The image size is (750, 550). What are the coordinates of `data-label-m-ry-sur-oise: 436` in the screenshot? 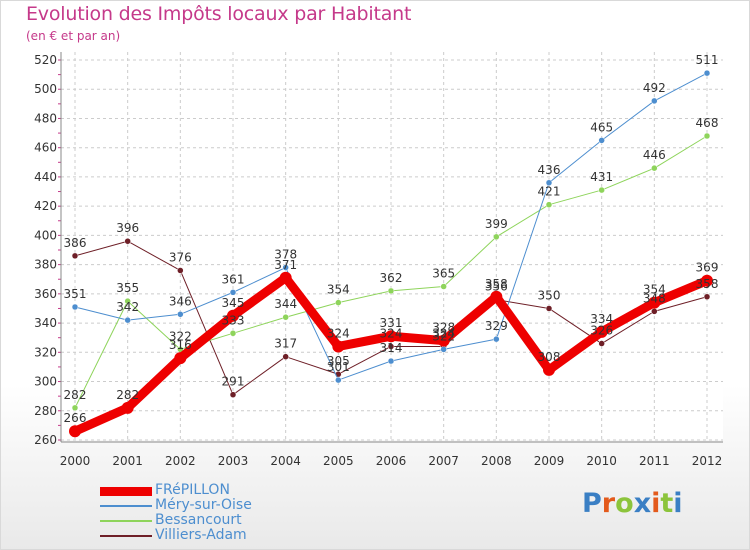 It's located at (549, 170).